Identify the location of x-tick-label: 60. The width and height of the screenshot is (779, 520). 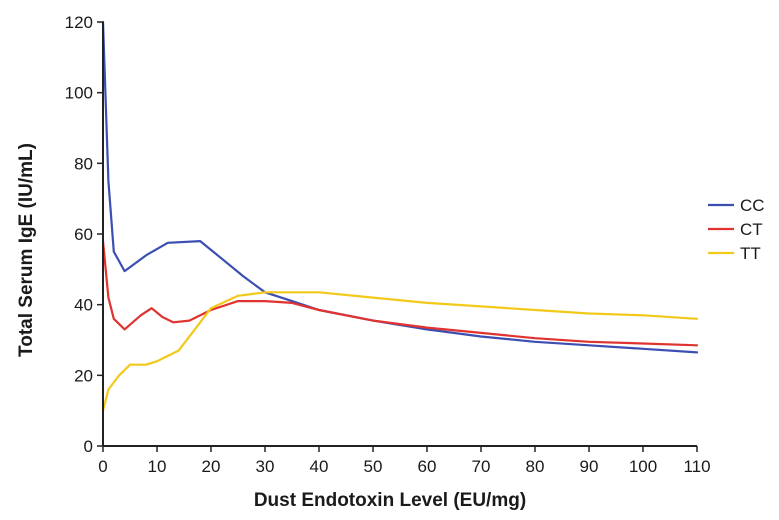
(427, 466).